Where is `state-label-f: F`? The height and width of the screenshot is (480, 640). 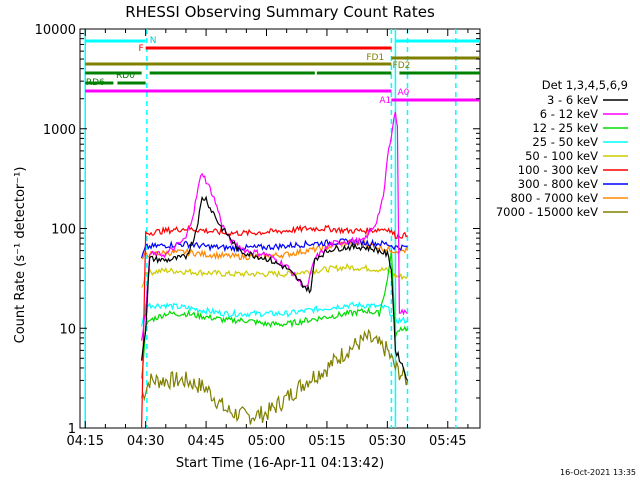
state-label-f: F is located at coordinates (140, 49).